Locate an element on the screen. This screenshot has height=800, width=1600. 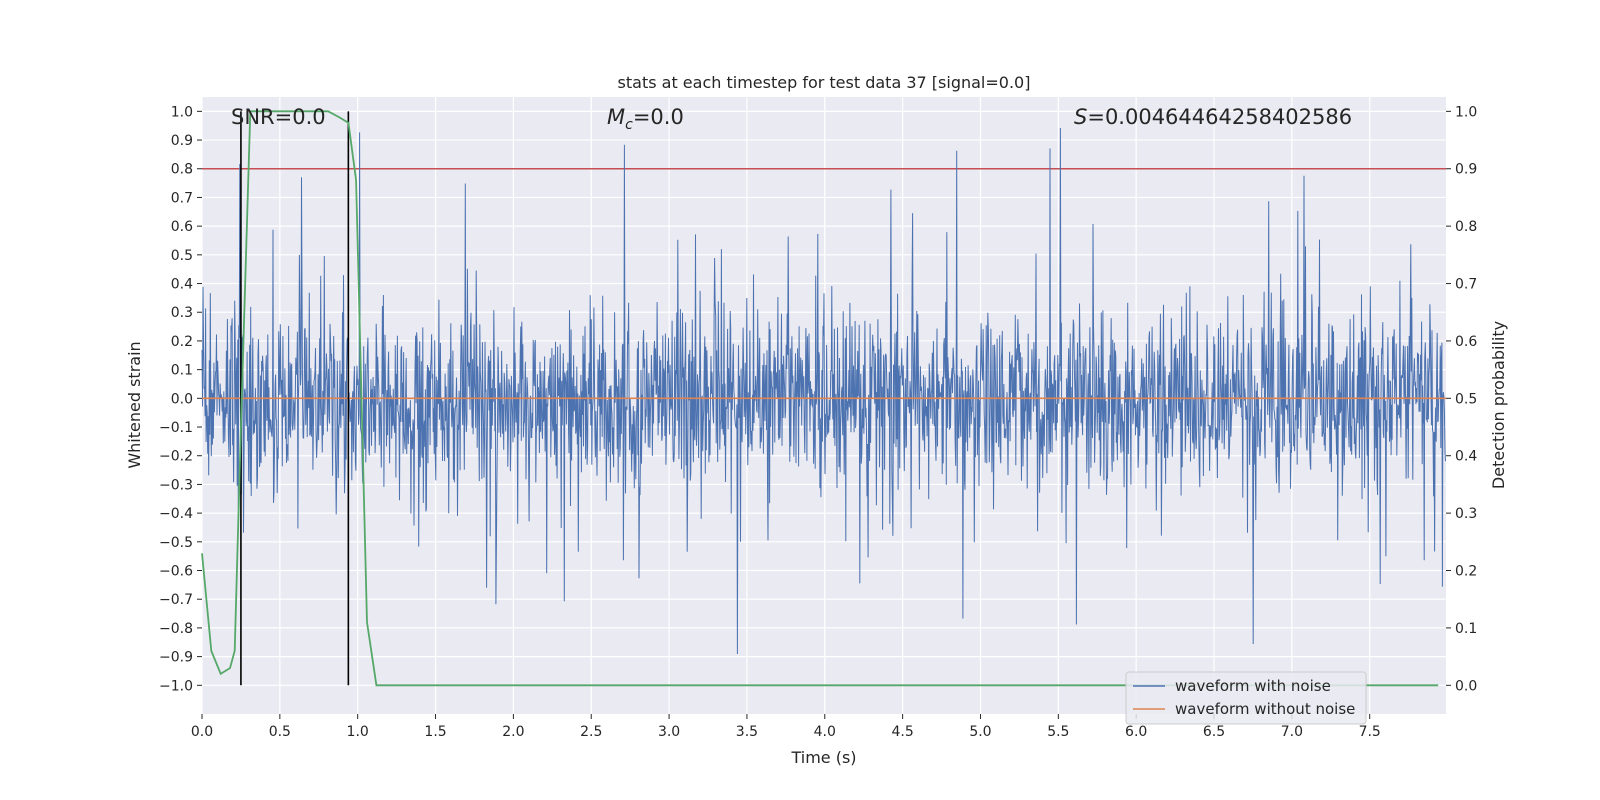
y-left-tick-label: −1.0 is located at coordinates (176, 686).